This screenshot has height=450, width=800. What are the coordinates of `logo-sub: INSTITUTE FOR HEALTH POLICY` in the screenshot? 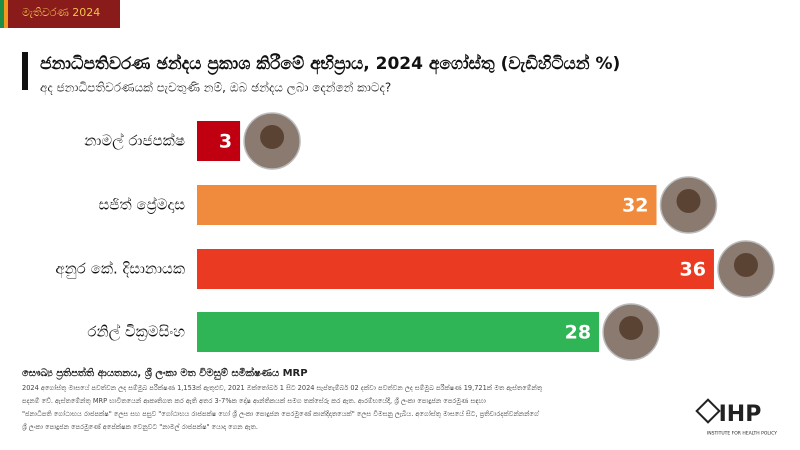 It's located at (742, 434).